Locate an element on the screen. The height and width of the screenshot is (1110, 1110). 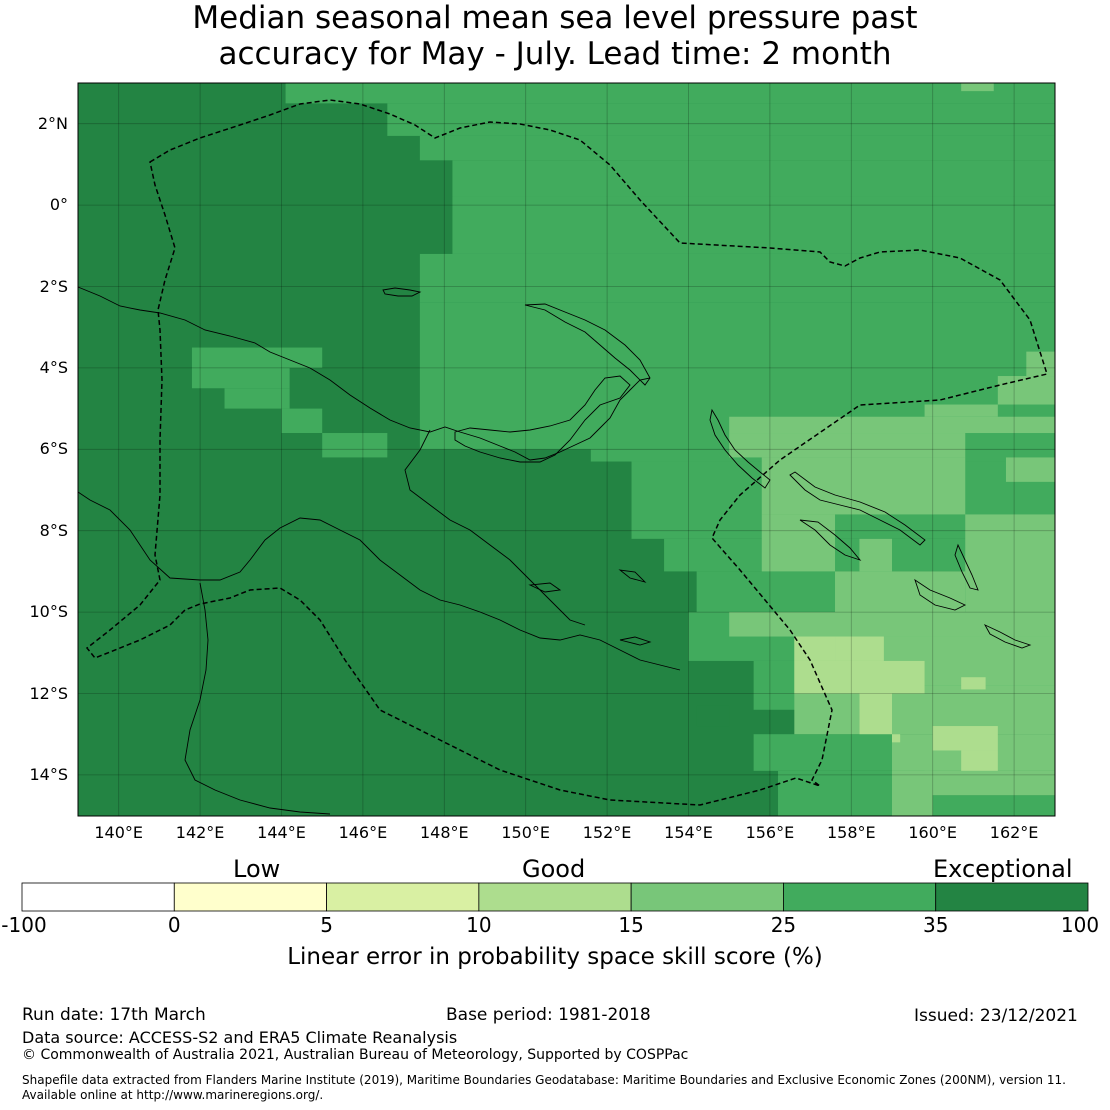
run-date: Run date: 17th March is located at coordinates (114, 1015).